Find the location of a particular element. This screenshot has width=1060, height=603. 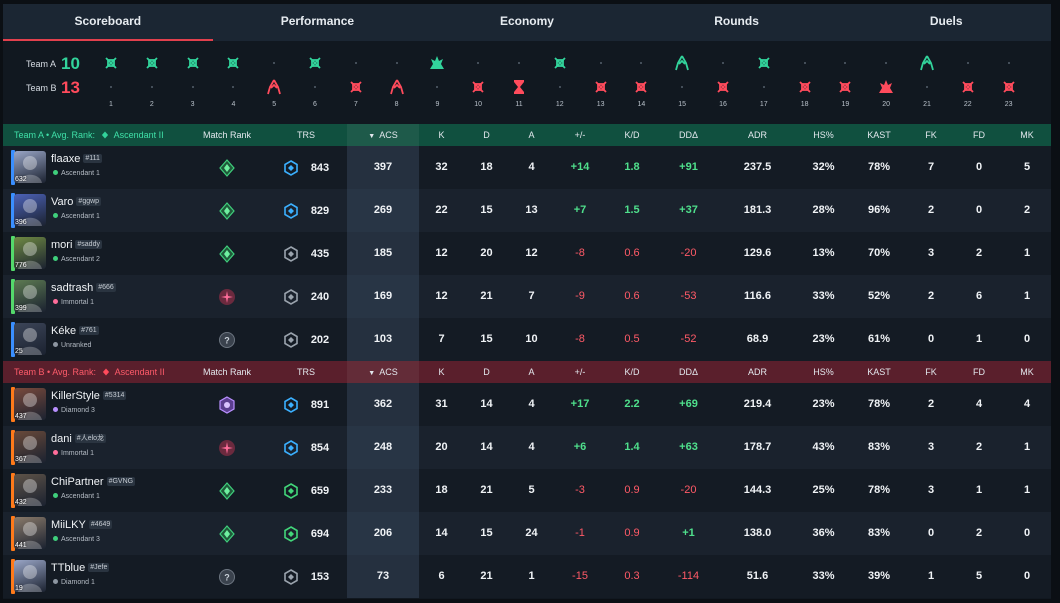

player-name: MiiLKY is located at coordinates (68, 525).